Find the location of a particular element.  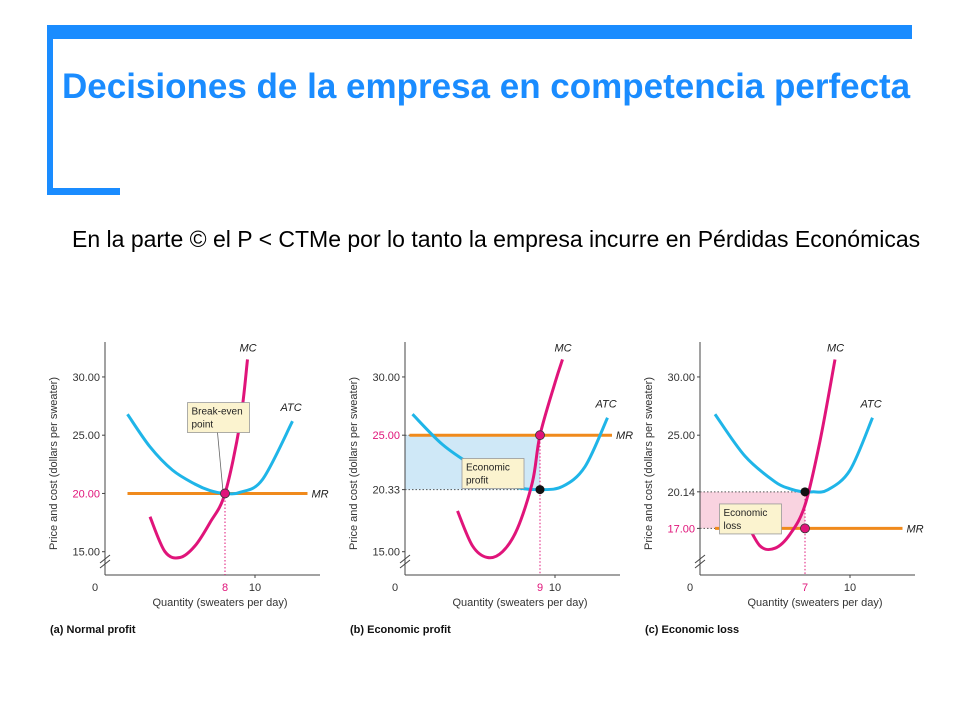

chart-caption: (a) Normal profit is located at coordinates (93, 630).